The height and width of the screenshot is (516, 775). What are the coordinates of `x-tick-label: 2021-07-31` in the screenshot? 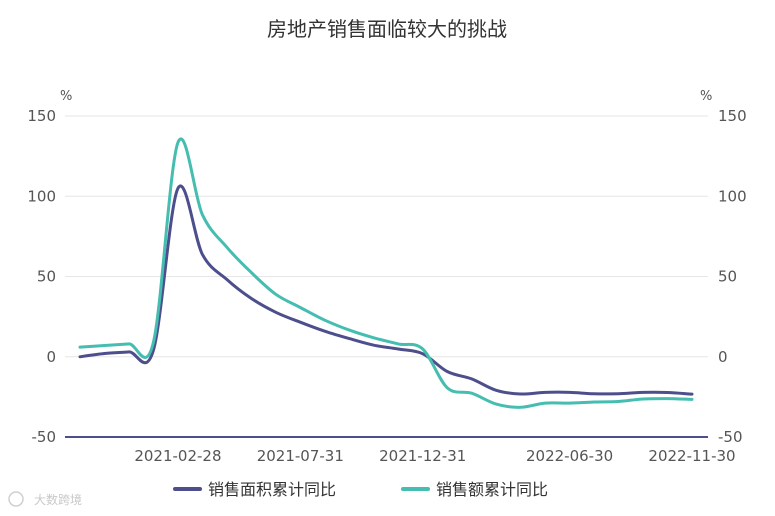 It's located at (300, 456).